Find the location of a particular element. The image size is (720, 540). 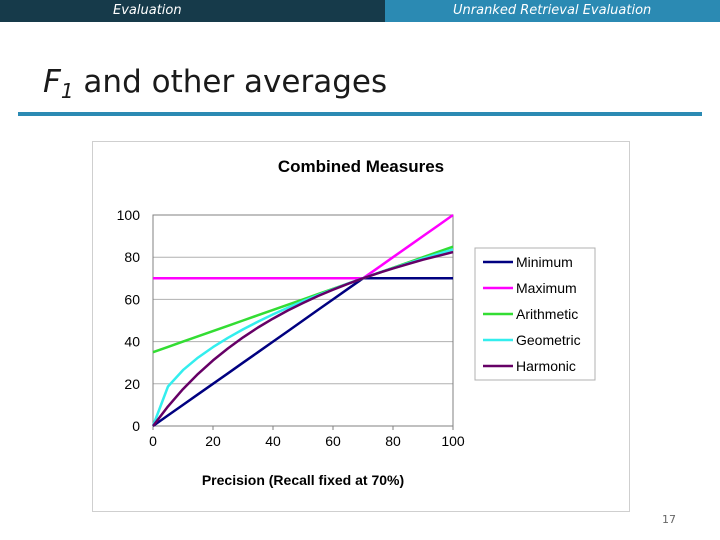

legend-entry: Geometric is located at coordinates (548, 340).